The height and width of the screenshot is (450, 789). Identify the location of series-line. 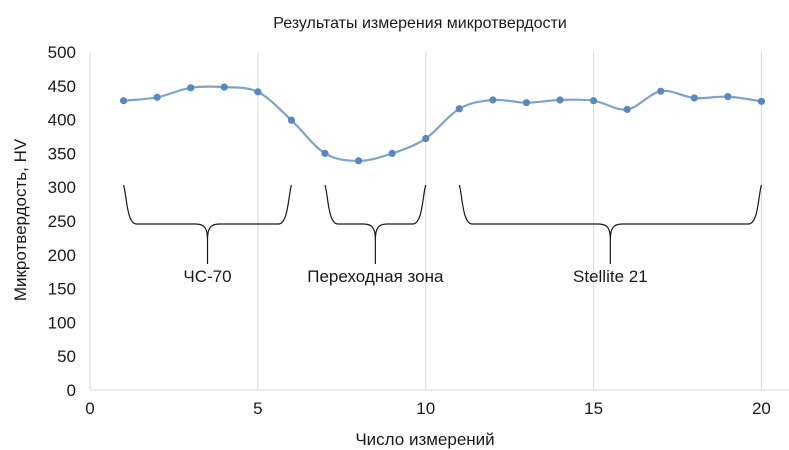
(442, 123).